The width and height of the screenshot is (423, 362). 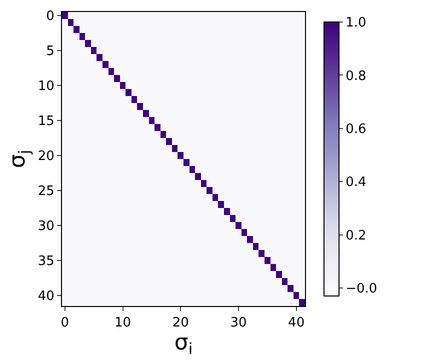 What do you see at coordinates (183, 344) in the screenshot?
I see `x-axis-title: σ$_{i}$` at bounding box center [183, 344].